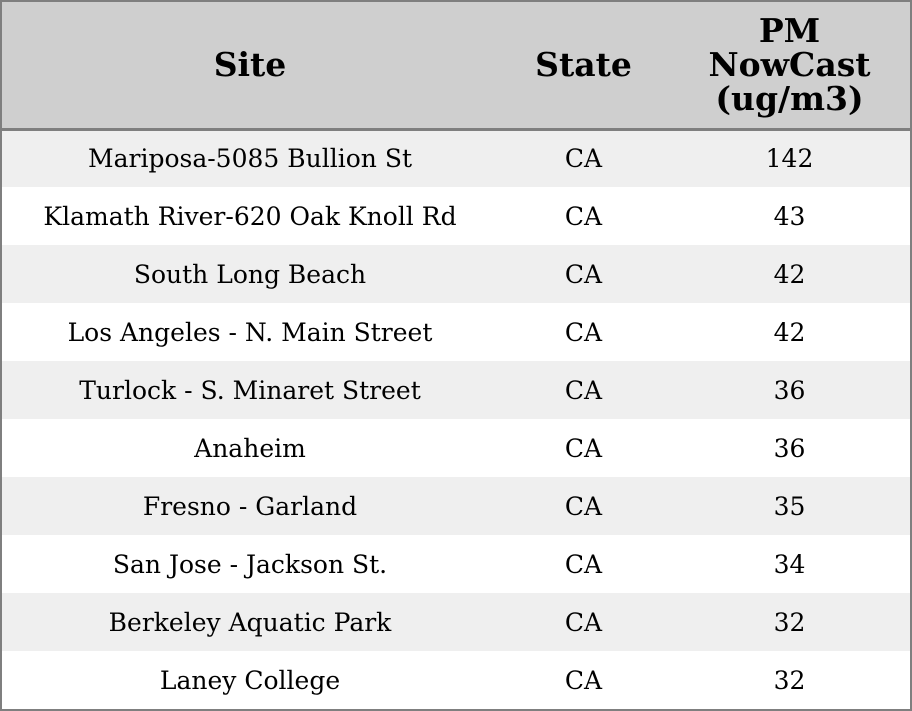  I want to click on header-pm-nowcast: PM NowCast (ug/m3), so click(789, 66).